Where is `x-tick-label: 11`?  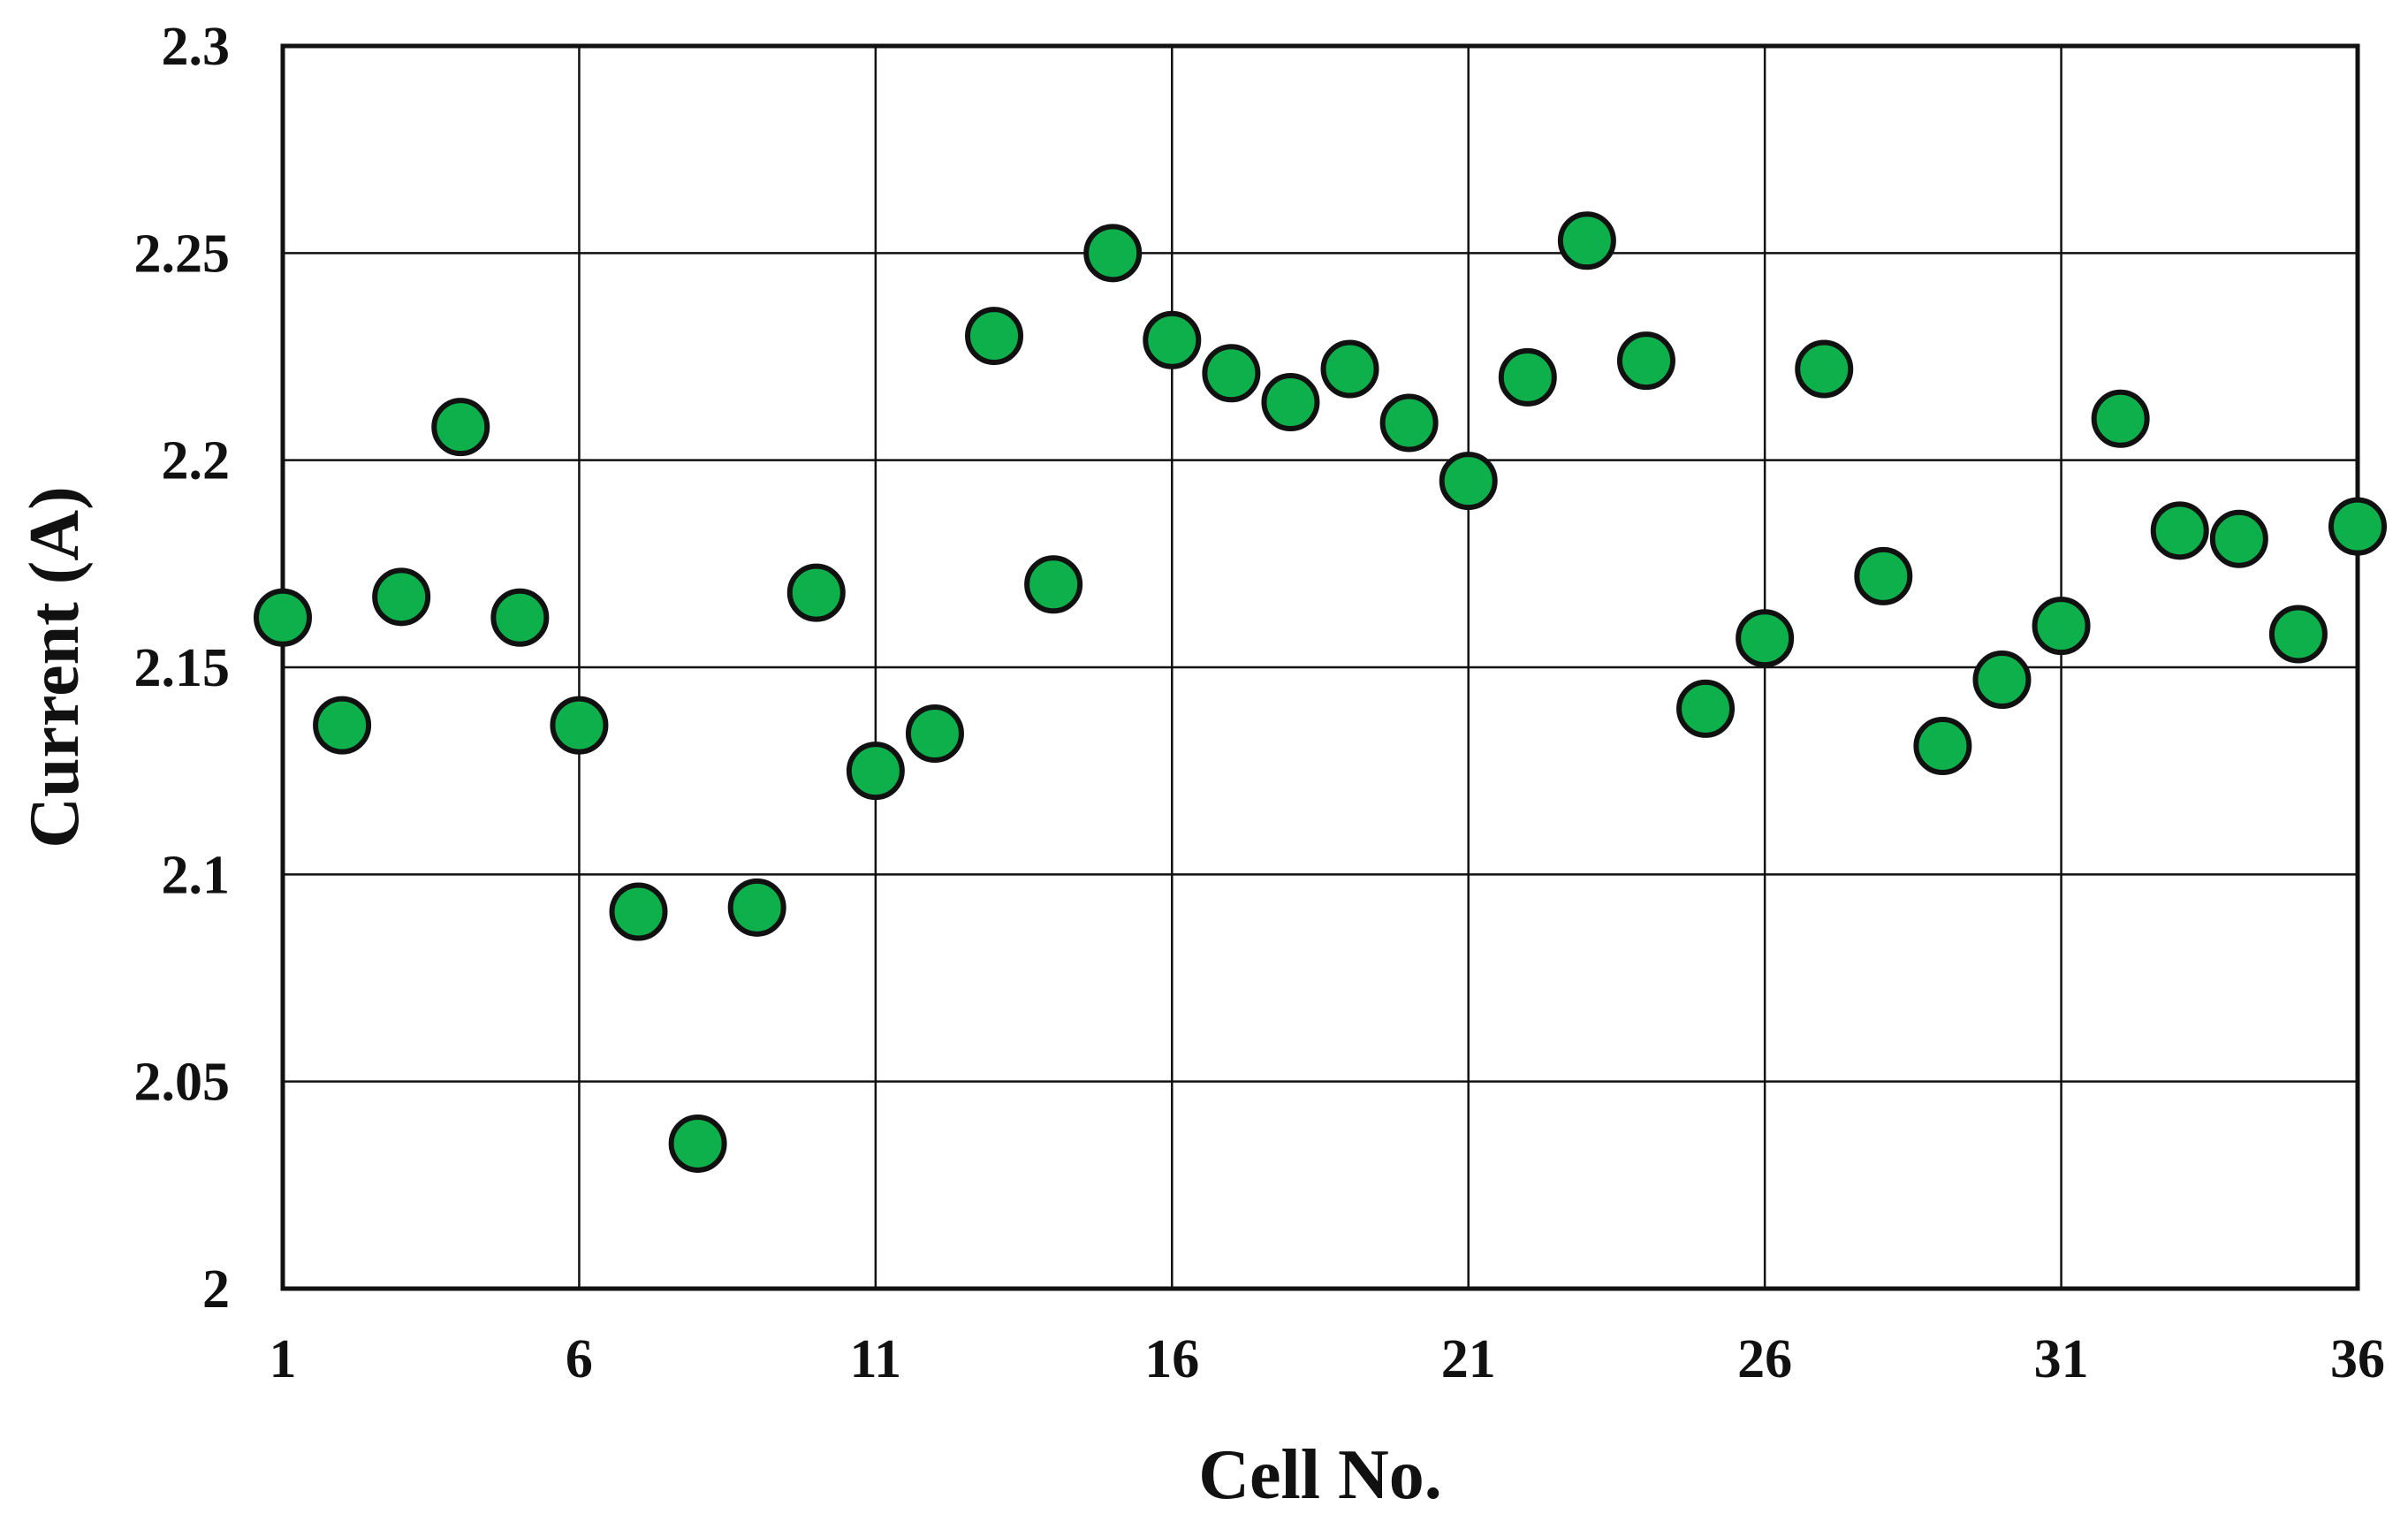
x-tick-label: 11 is located at coordinates (876, 1359).